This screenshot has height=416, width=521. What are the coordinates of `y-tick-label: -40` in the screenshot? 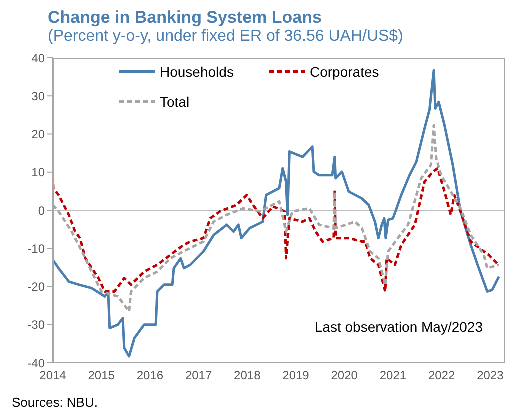 It's located at (37, 363).